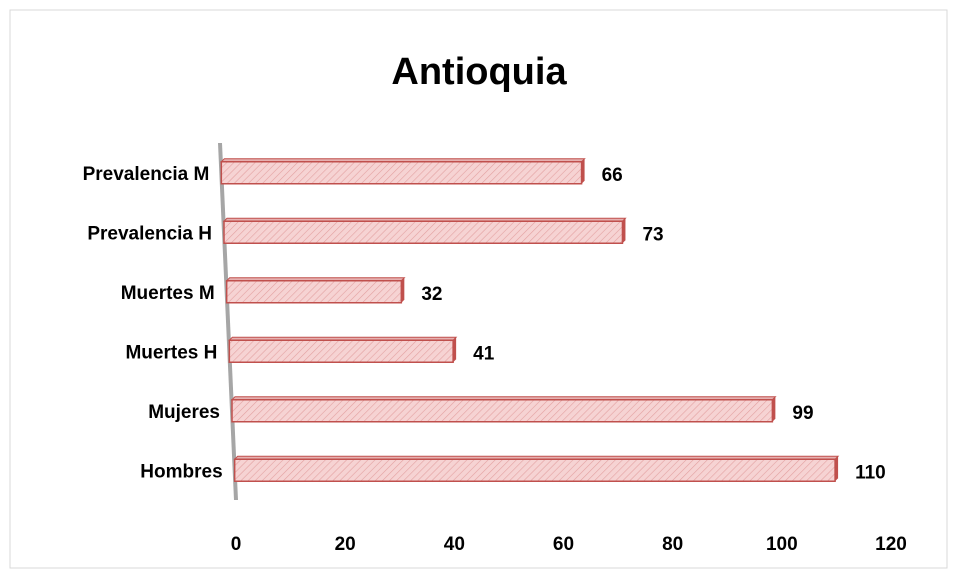 The image size is (958, 579). What do you see at coordinates (171, 352) in the screenshot?
I see `y-tick-label: Muertes H` at bounding box center [171, 352].